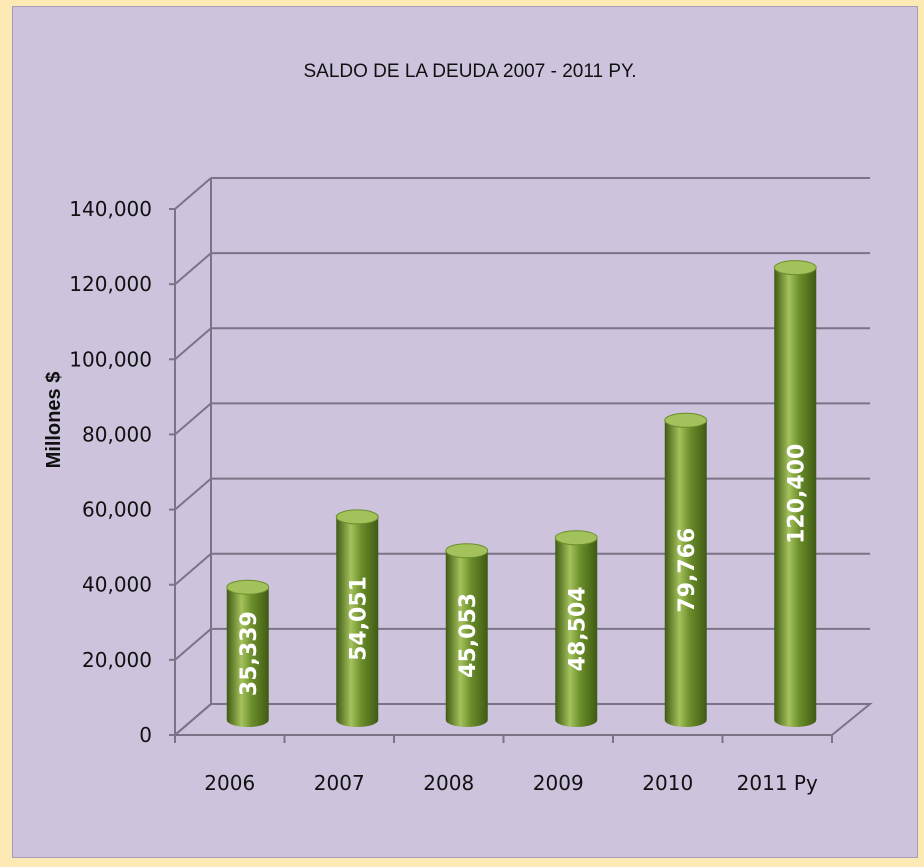 The width and height of the screenshot is (924, 867). What do you see at coordinates (522, 719) in the screenshot?
I see `floor` at bounding box center [522, 719].